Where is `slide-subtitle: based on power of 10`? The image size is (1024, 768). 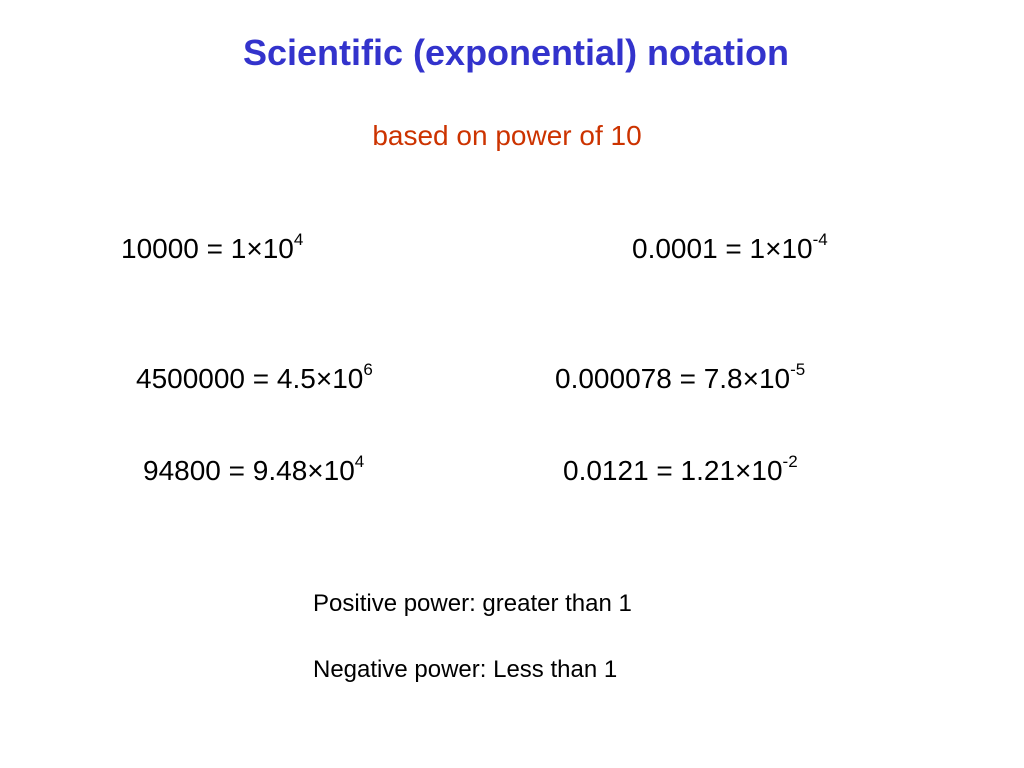 slide-subtitle: based on power of 10 is located at coordinates (507, 135).